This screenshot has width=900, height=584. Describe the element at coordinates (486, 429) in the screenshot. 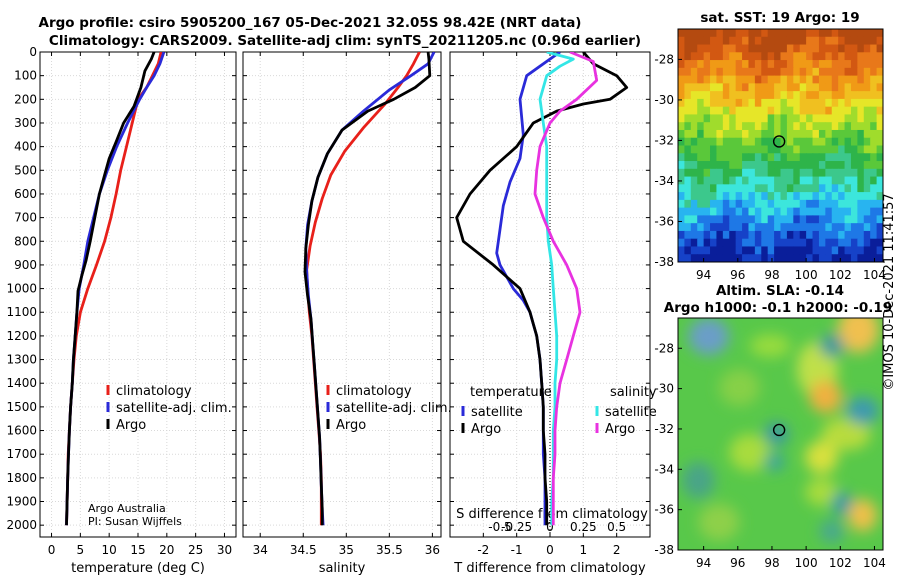

I see `legend-label: Argo` at that location.